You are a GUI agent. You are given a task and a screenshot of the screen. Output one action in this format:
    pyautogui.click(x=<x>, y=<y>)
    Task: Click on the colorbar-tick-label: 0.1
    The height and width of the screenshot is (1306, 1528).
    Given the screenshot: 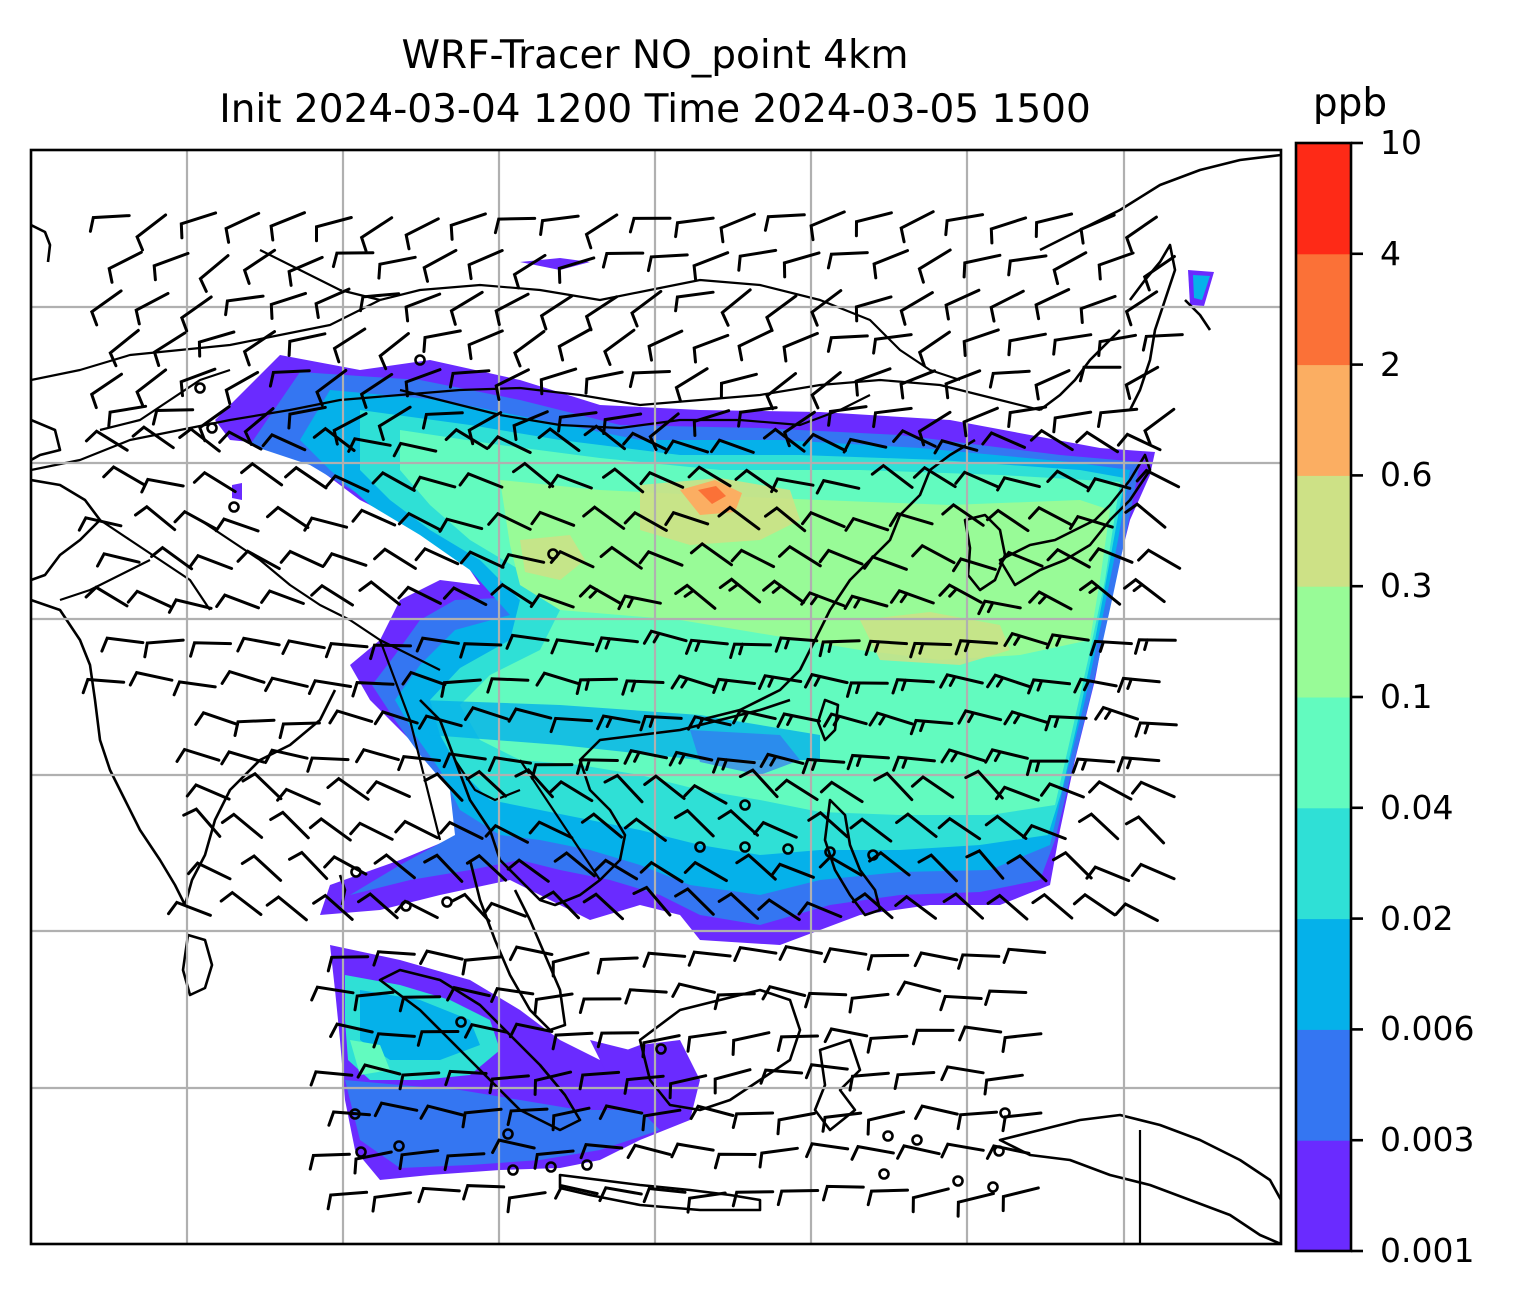 What is the action you would take?
    pyautogui.click(x=1406, y=696)
    